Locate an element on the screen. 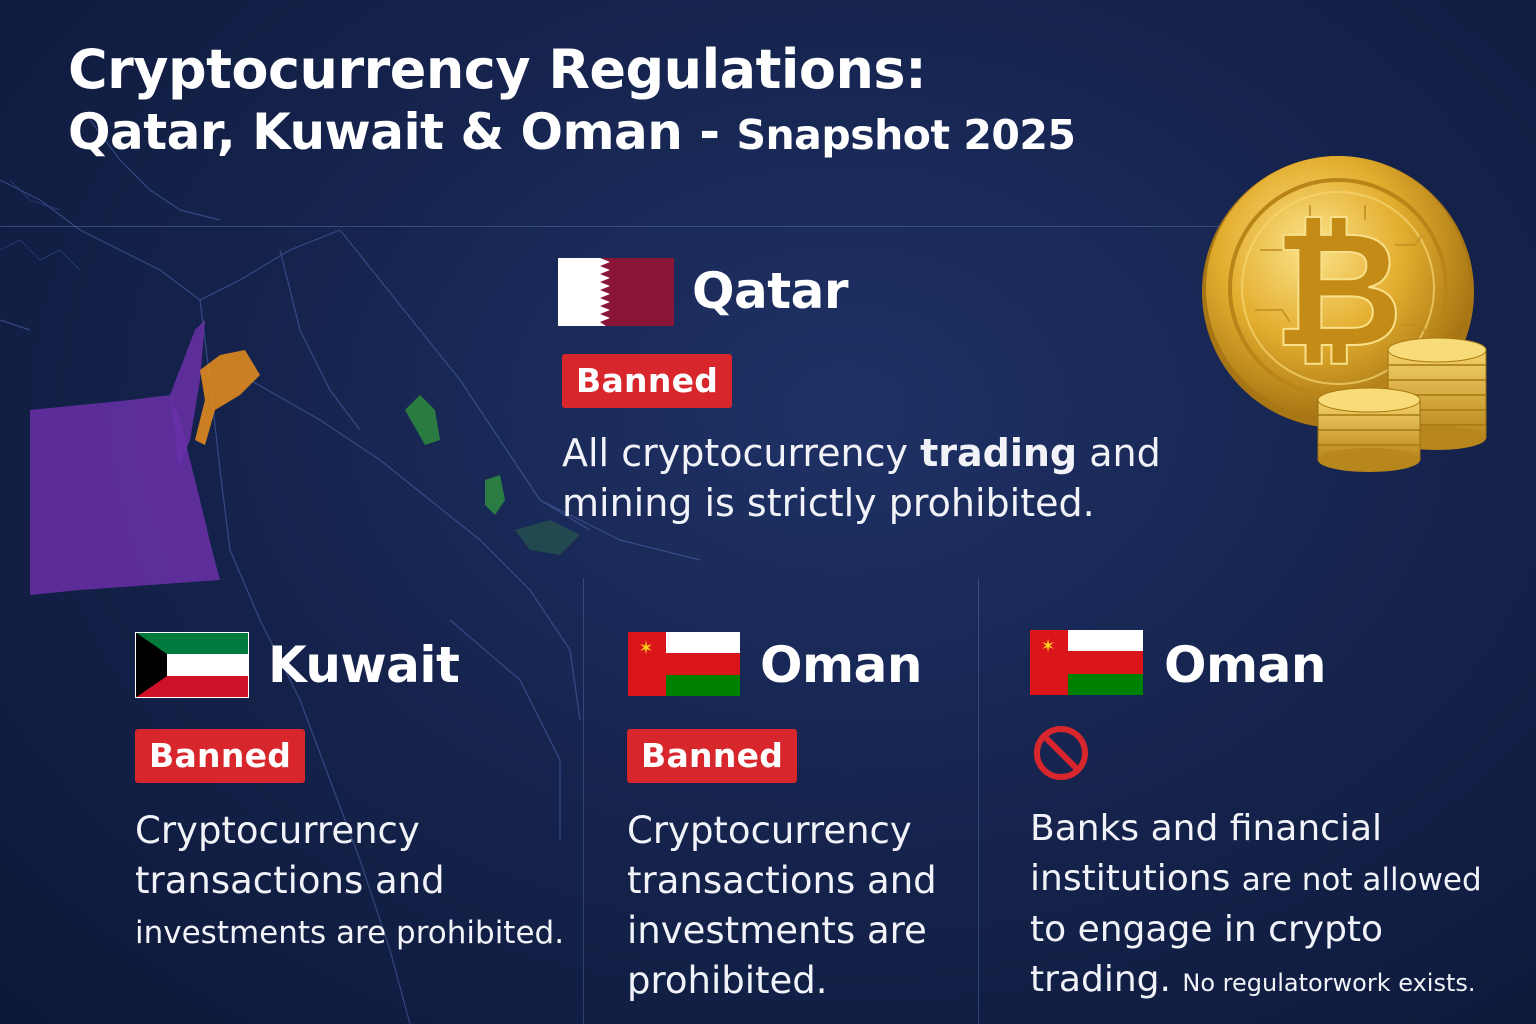 This screenshot has height=1024, width=1536. title-line1: Cryptocurrency Regulations: is located at coordinates (497, 69).